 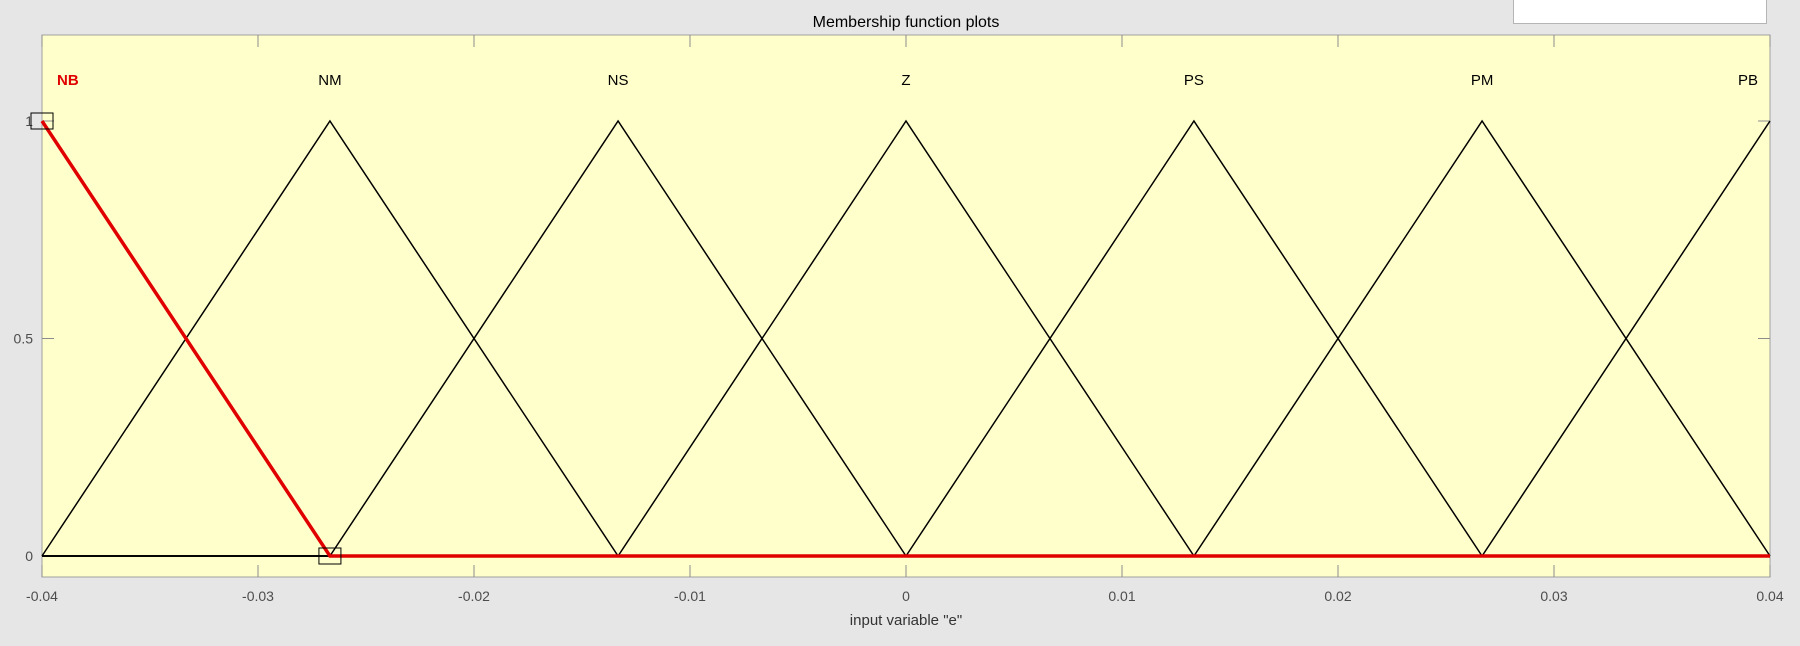 I want to click on mf-label-pm: PM, so click(x=1482, y=80).